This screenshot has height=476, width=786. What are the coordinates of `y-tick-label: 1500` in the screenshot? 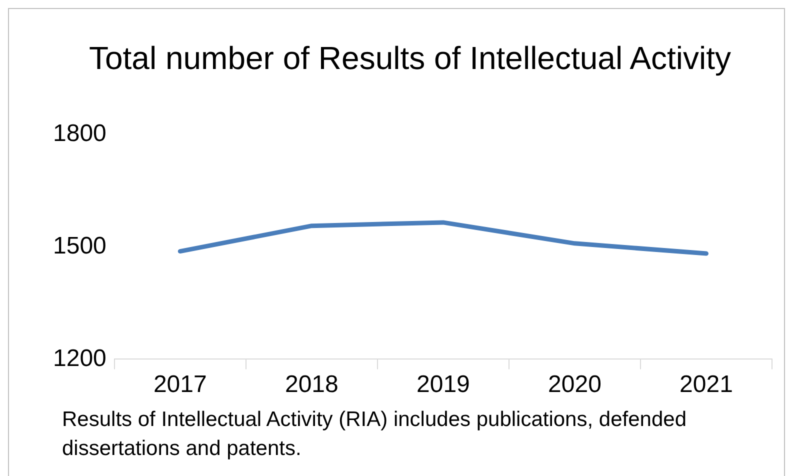 It's located at (79, 246).